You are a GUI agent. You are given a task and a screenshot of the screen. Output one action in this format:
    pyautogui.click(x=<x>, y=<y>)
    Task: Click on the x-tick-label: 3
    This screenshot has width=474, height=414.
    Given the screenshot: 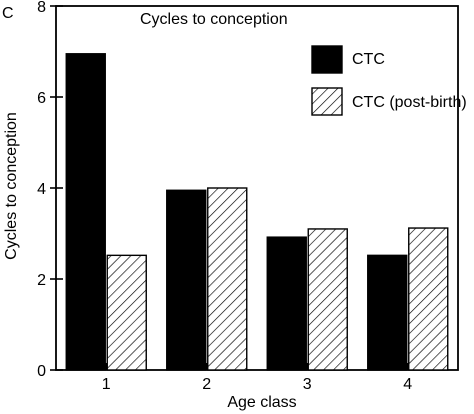 What is the action you would take?
    pyautogui.click(x=307, y=384)
    